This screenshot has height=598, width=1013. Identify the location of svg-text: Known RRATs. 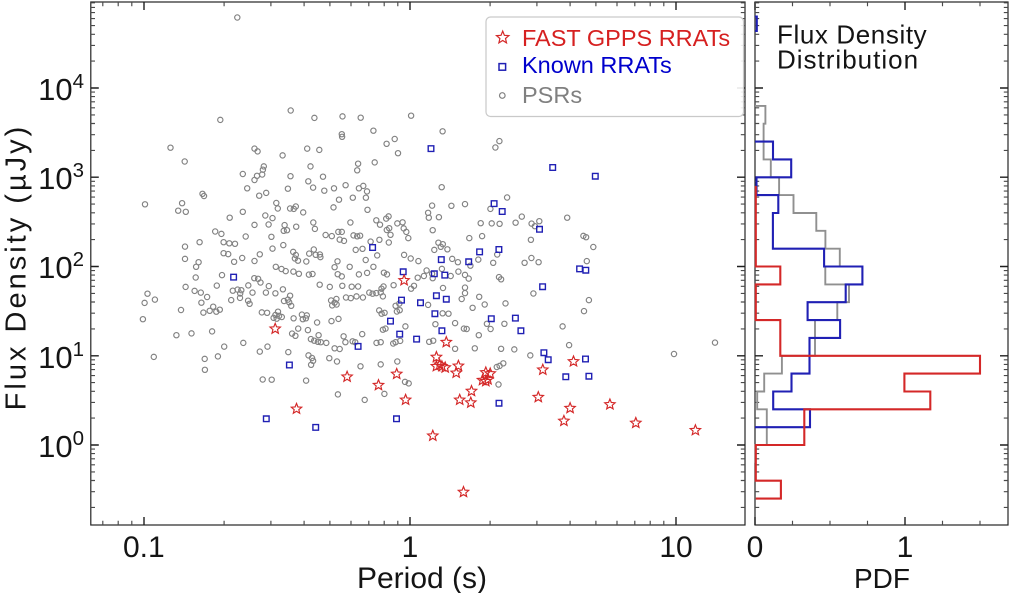
(597, 65).